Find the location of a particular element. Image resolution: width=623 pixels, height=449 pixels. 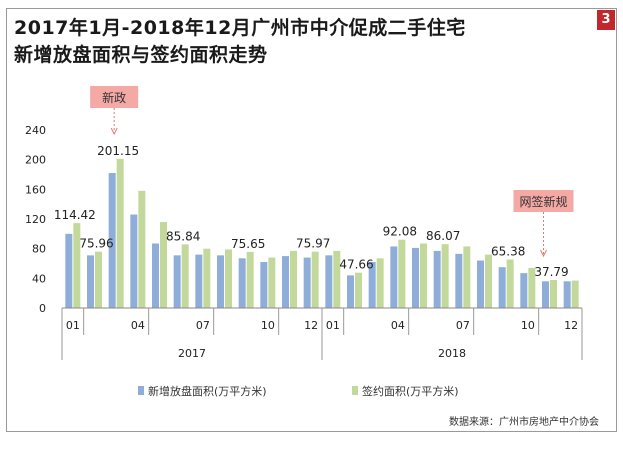

year-label: 2017 is located at coordinates (192, 353).